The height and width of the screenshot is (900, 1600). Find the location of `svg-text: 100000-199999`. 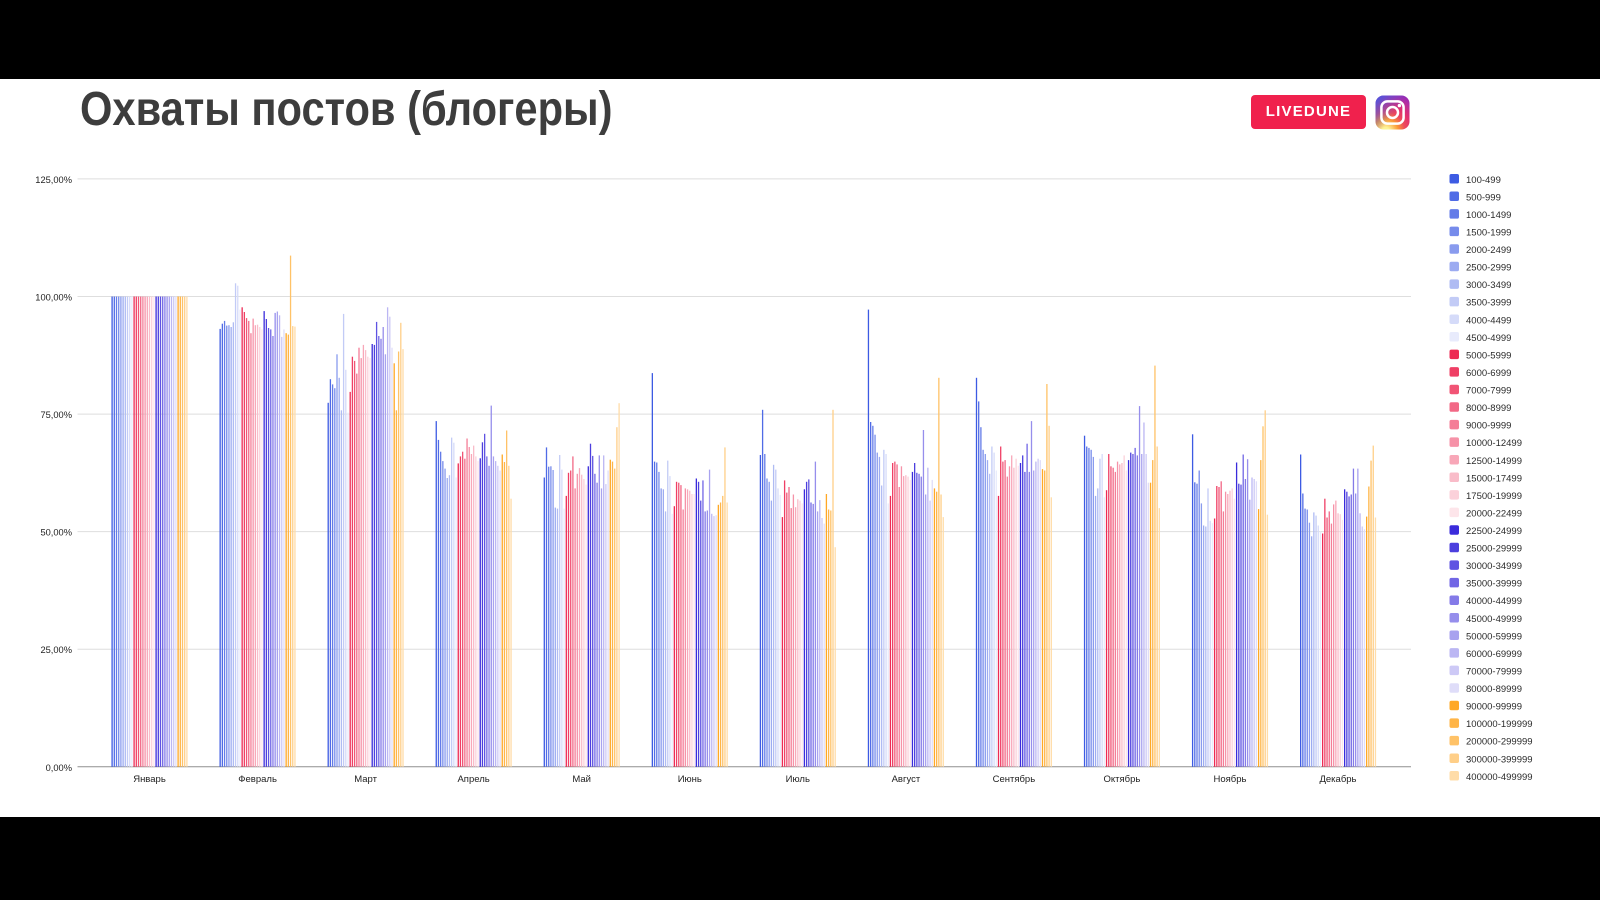

svg-text: 100000-199999 is located at coordinates (1499, 724).